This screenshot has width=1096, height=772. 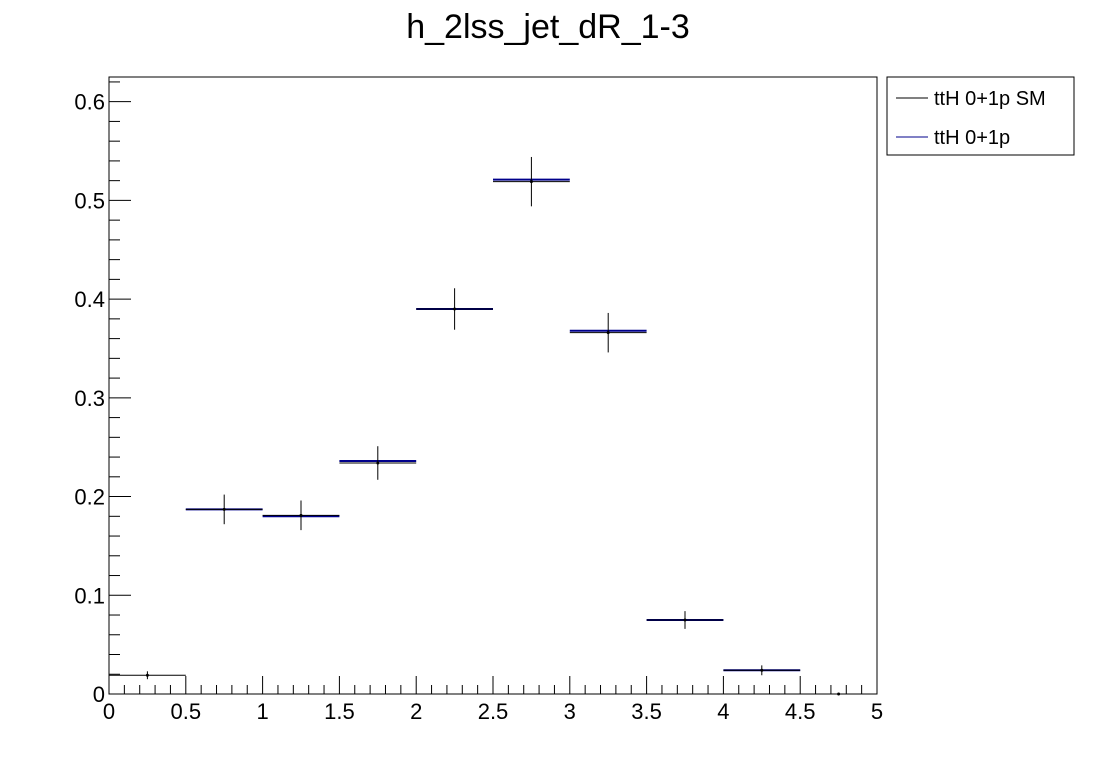 What do you see at coordinates (800, 711) in the screenshot?
I see `x-tick-label: 4.5` at bounding box center [800, 711].